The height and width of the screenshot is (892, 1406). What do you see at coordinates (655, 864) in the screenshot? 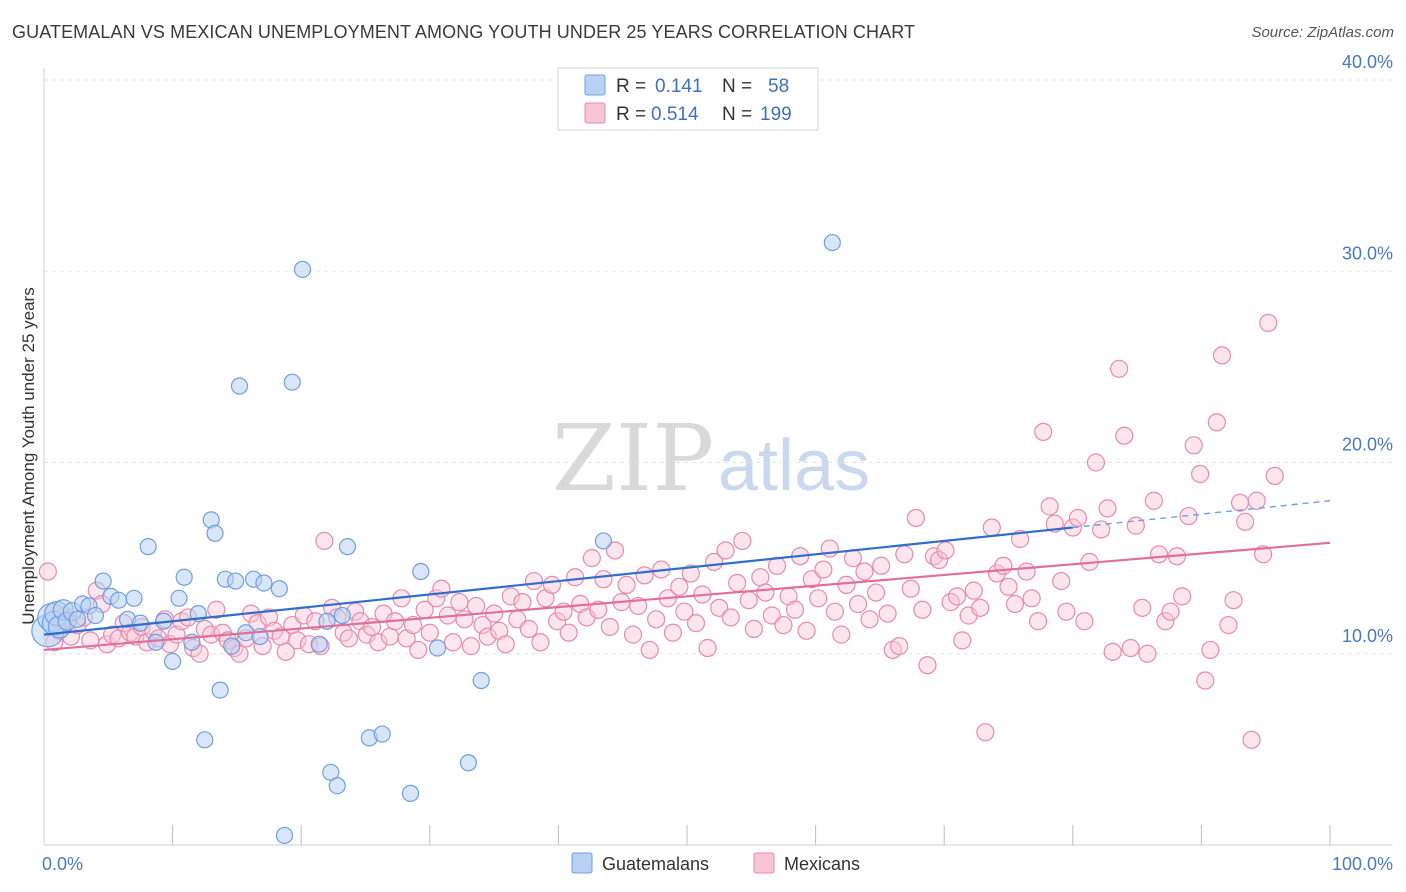
I see `bottom-legend-label-guatemalans: Guatemalans` at bounding box center [655, 864].